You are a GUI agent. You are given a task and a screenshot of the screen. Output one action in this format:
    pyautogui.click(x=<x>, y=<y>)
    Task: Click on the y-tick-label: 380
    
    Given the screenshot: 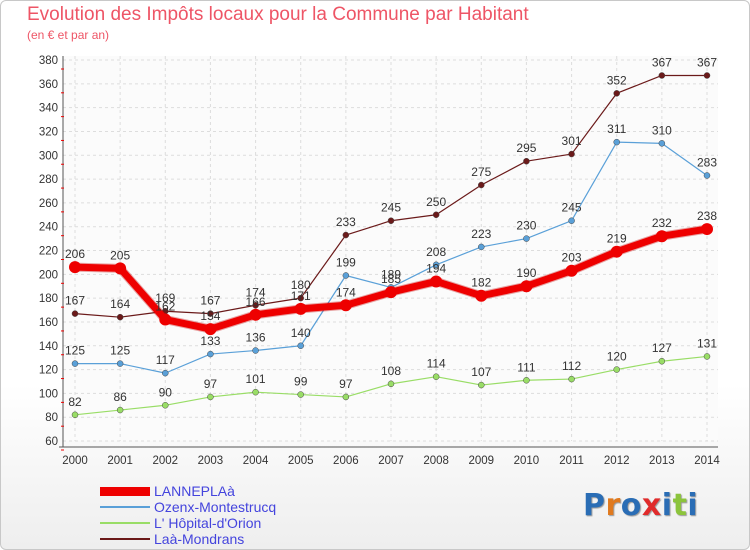 What is the action you would take?
    pyautogui.click(x=48, y=61)
    